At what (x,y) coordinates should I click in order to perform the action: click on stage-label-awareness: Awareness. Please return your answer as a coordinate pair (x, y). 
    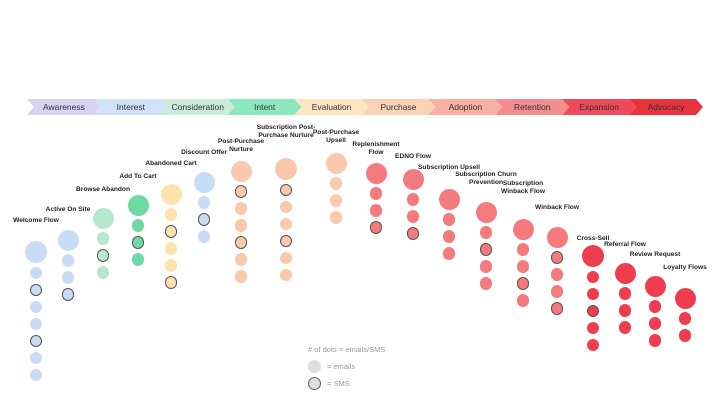
    Looking at the image, I should click on (64, 107).